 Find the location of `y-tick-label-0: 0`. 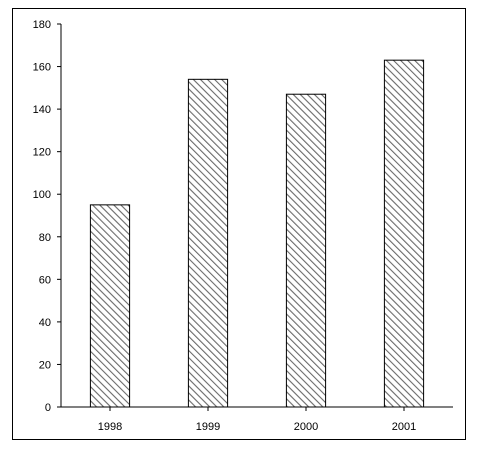

y-tick-label-0: 0 is located at coordinates (48, 408).